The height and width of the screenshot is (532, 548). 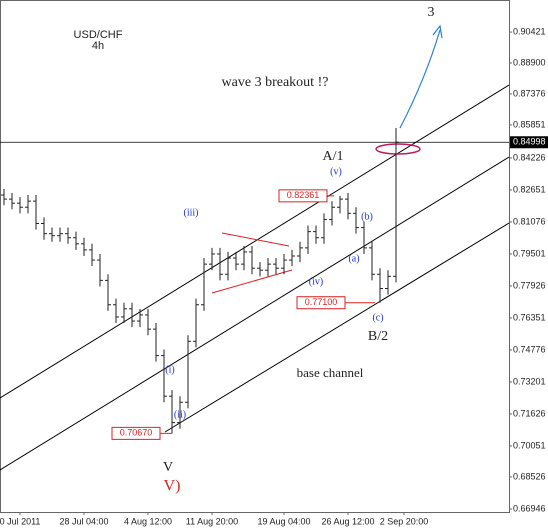 I want to click on x-tick-label: 28 Jul 04:00, so click(x=83, y=521).